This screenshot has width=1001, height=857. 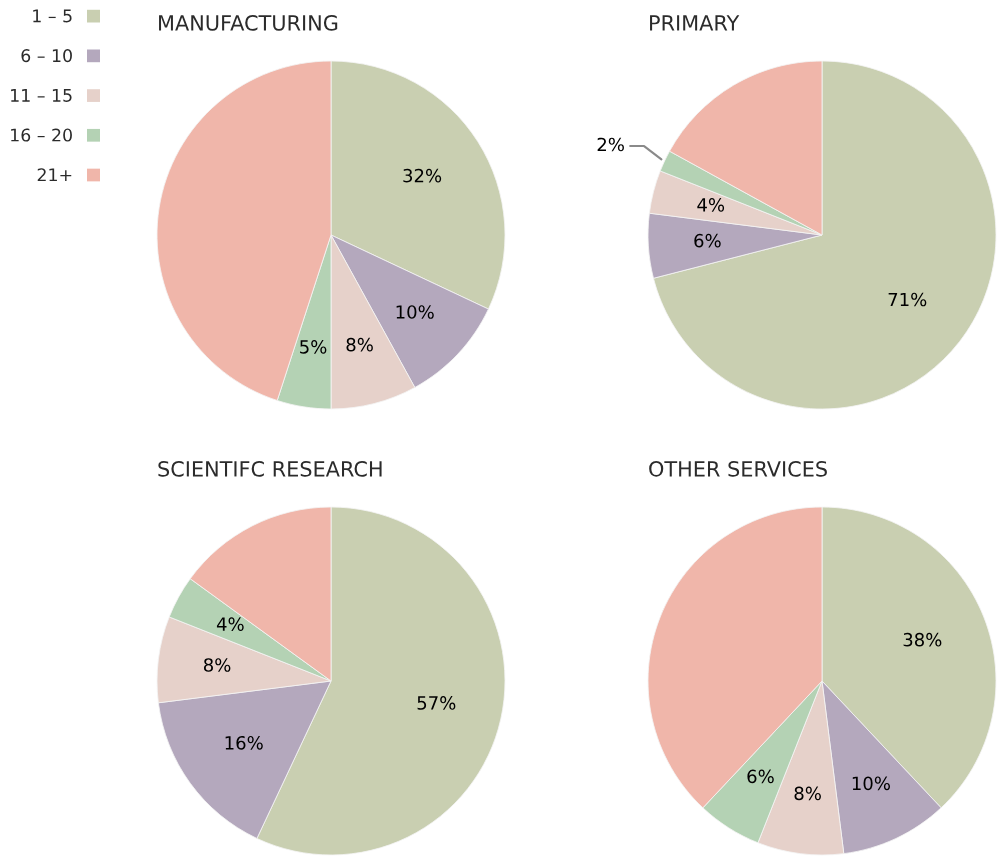 What do you see at coordinates (52, 16) in the screenshot?
I see `legend-label: 1 – 5` at bounding box center [52, 16].